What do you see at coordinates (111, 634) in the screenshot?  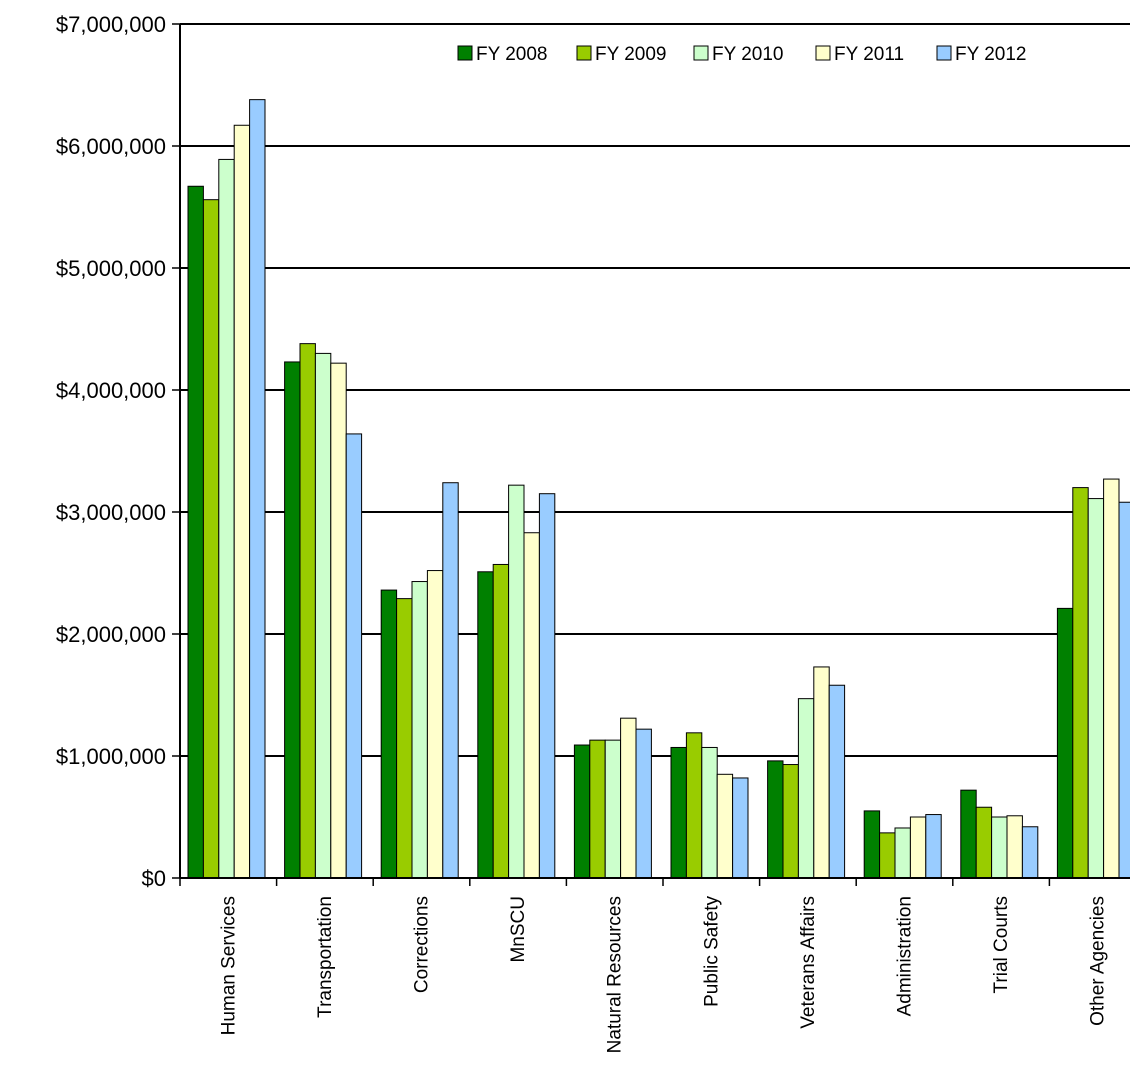 I see `y-tick-label: $2,000,000` at bounding box center [111, 634].